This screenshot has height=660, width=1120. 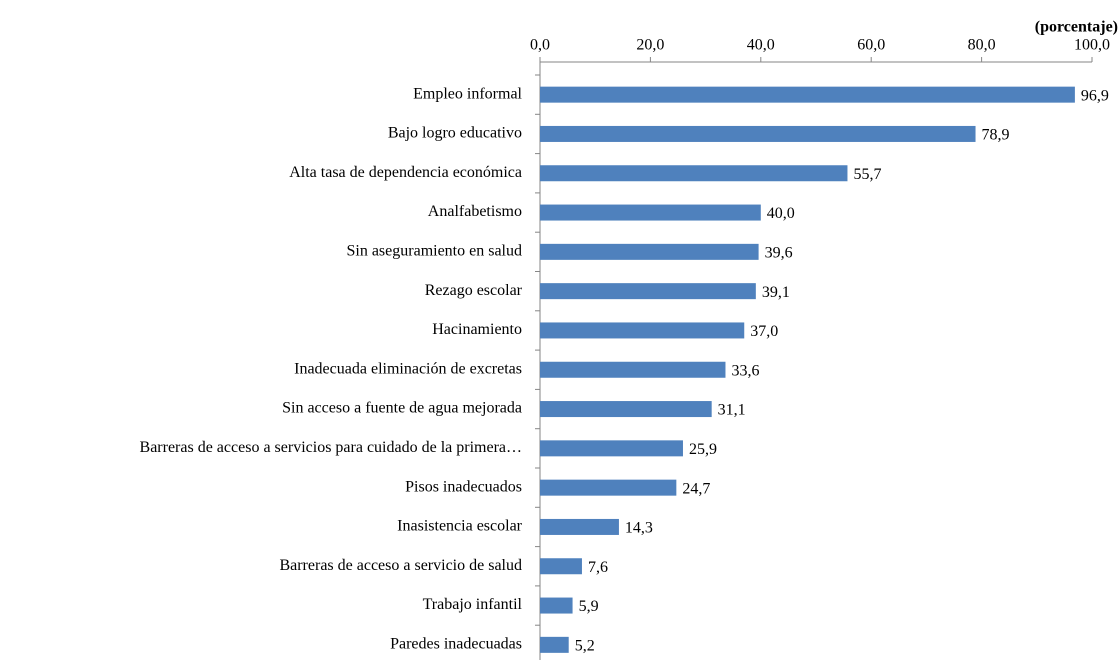 I want to click on y-tick-label: Inasistencia escolar, so click(x=460, y=526).